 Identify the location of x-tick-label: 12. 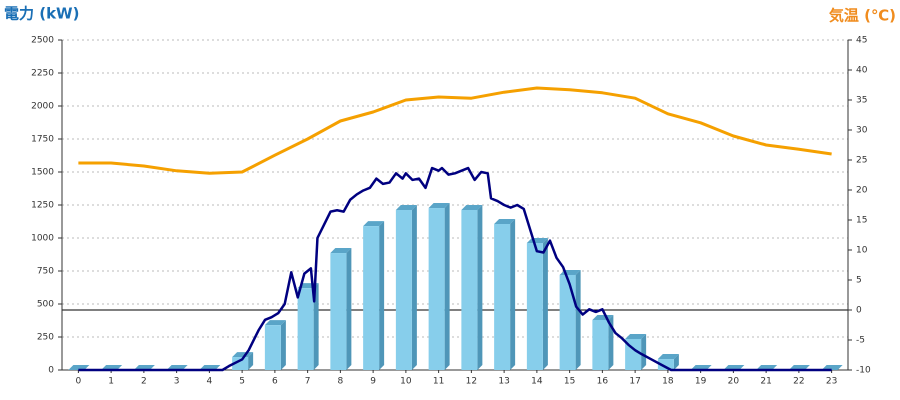
(471, 382).